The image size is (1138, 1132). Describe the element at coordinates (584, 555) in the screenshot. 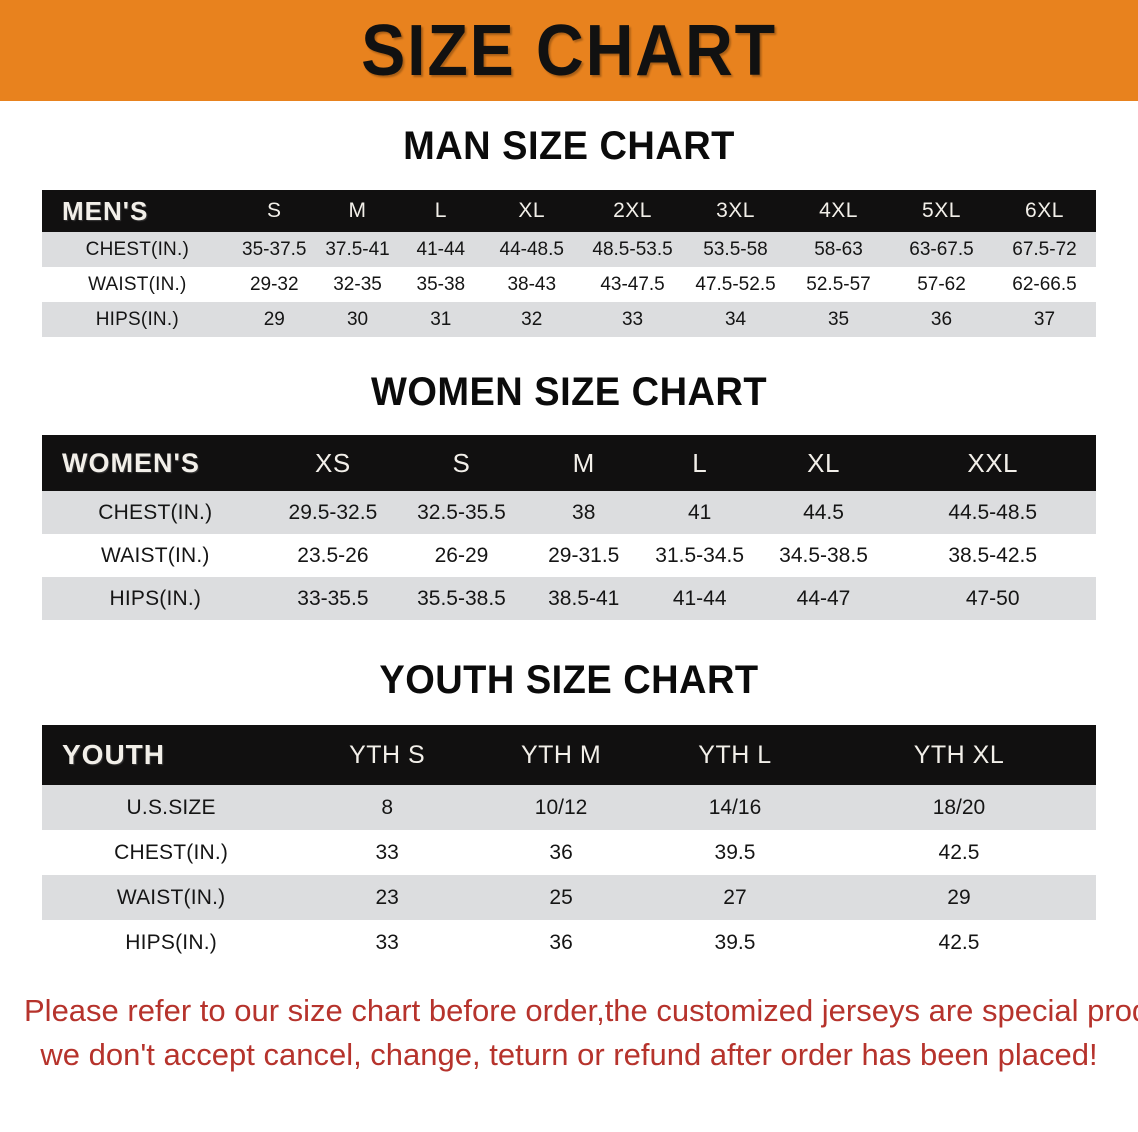

I see `women-waist-m: 29-31.5` at that location.